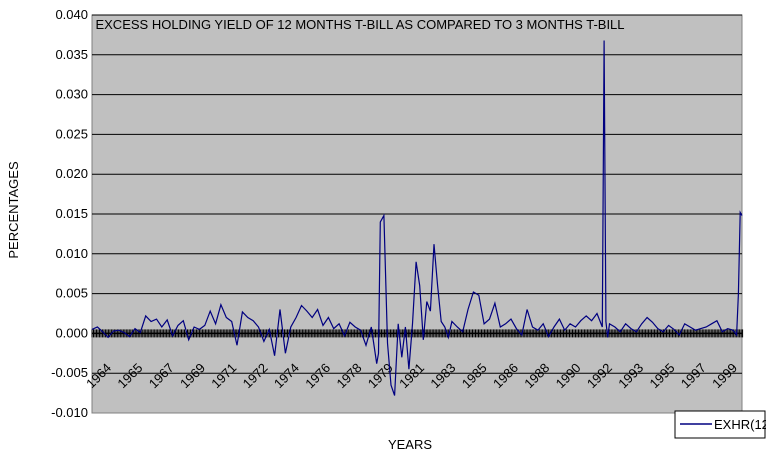 The width and height of the screenshot is (766, 455). Describe the element at coordinates (410, 444) in the screenshot. I see `x-axis-title: YEARS` at that location.